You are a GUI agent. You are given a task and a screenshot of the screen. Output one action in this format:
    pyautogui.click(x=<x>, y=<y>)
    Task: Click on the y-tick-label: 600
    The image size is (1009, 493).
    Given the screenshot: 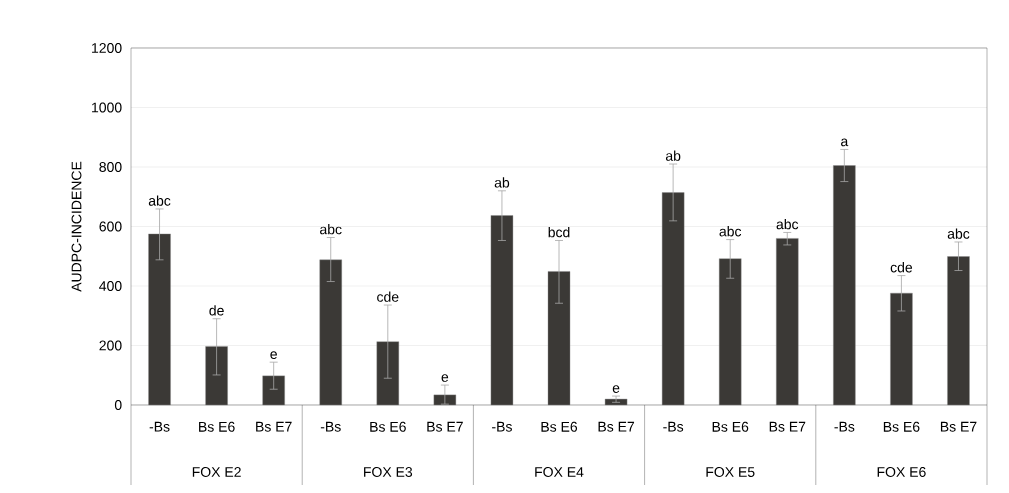 What is the action you would take?
    pyautogui.click(x=110, y=226)
    